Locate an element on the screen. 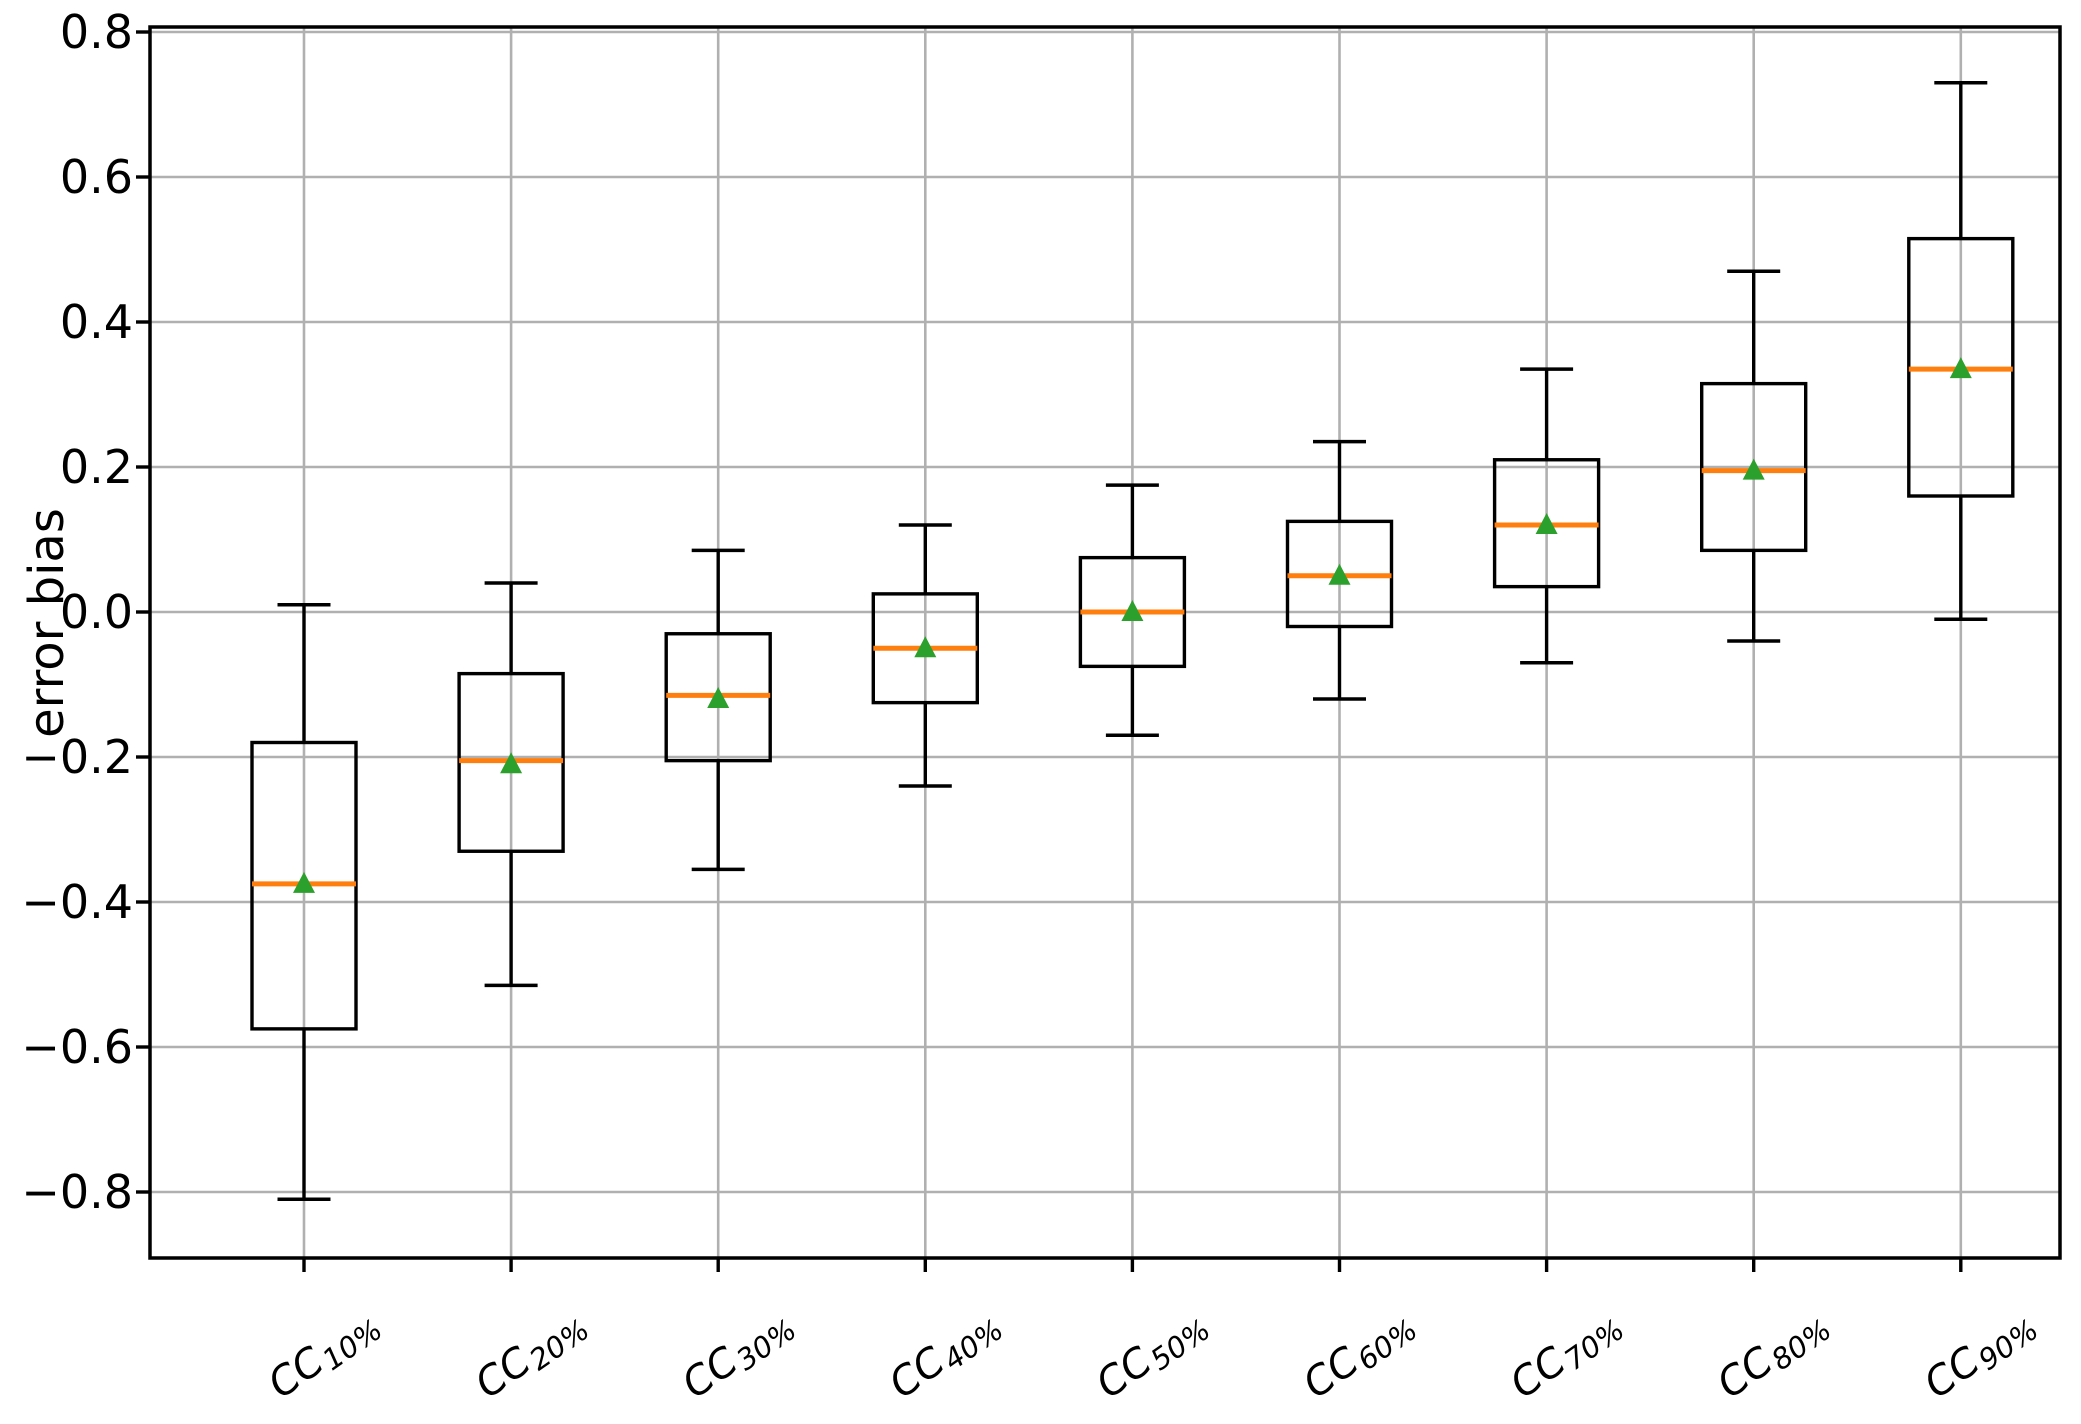 The width and height of the screenshot is (2081, 1424). y-tick-label: −0.4 is located at coordinates (77, 902).